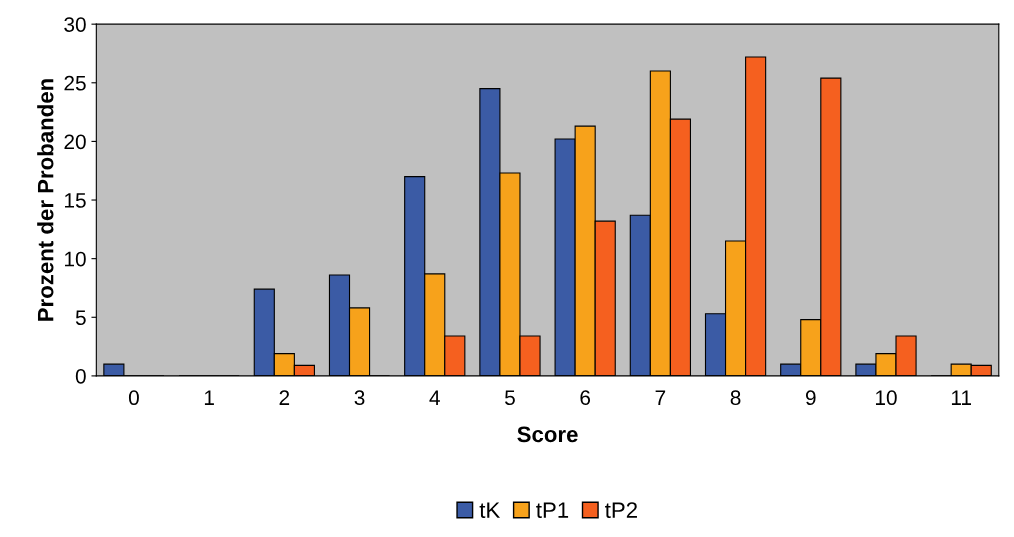 This screenshot has height=537, width=1014. I want to click on y-axis-title: Prozent der Probanden, so click(45, 200).